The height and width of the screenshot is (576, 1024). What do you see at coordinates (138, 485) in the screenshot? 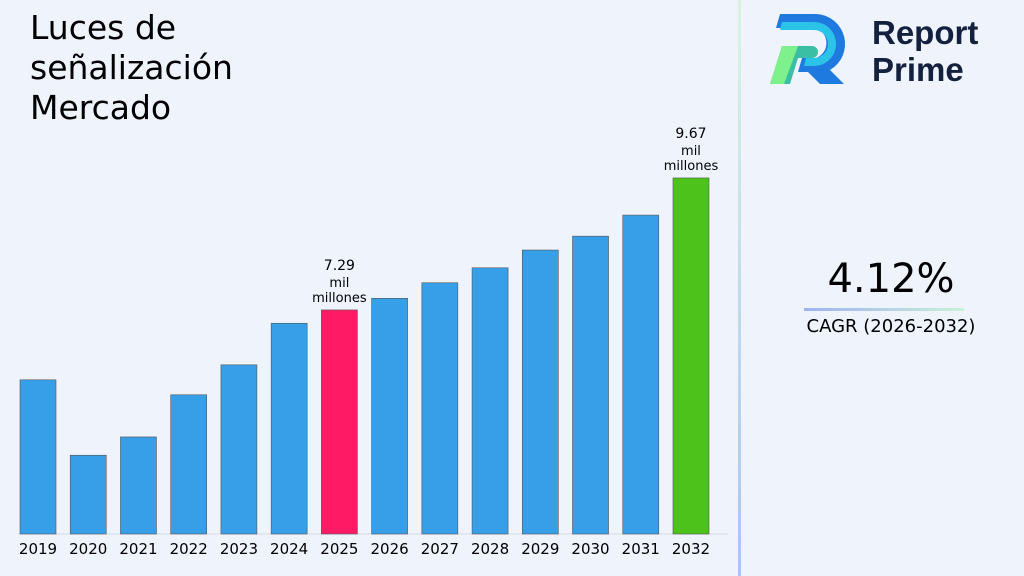
I see `bar-2021` at bounding box center [138, 485].